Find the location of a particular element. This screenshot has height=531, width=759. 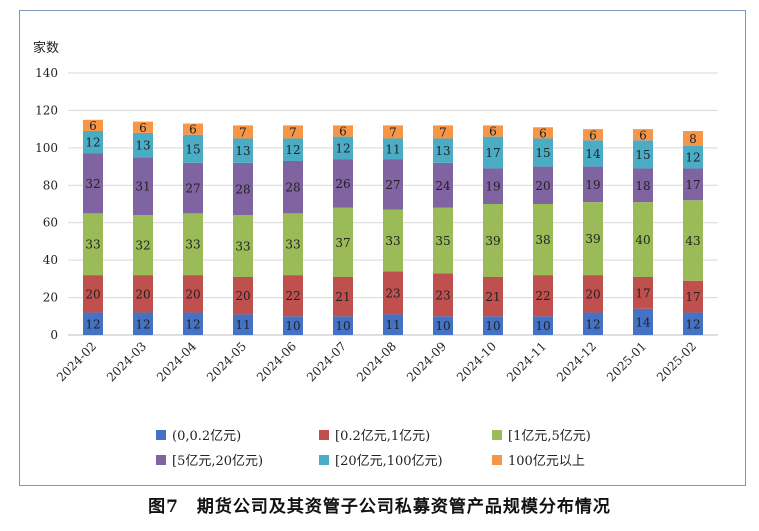

data-label: 38 is located at coordinates (542, 240).